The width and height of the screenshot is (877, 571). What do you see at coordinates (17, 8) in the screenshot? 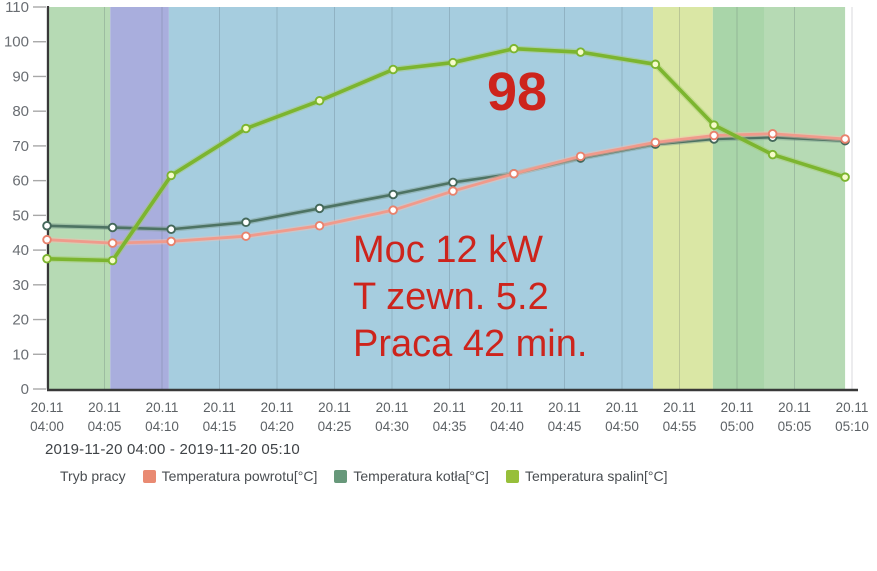
I see `y-tick-label: 110` at bounding box center [17, 8].